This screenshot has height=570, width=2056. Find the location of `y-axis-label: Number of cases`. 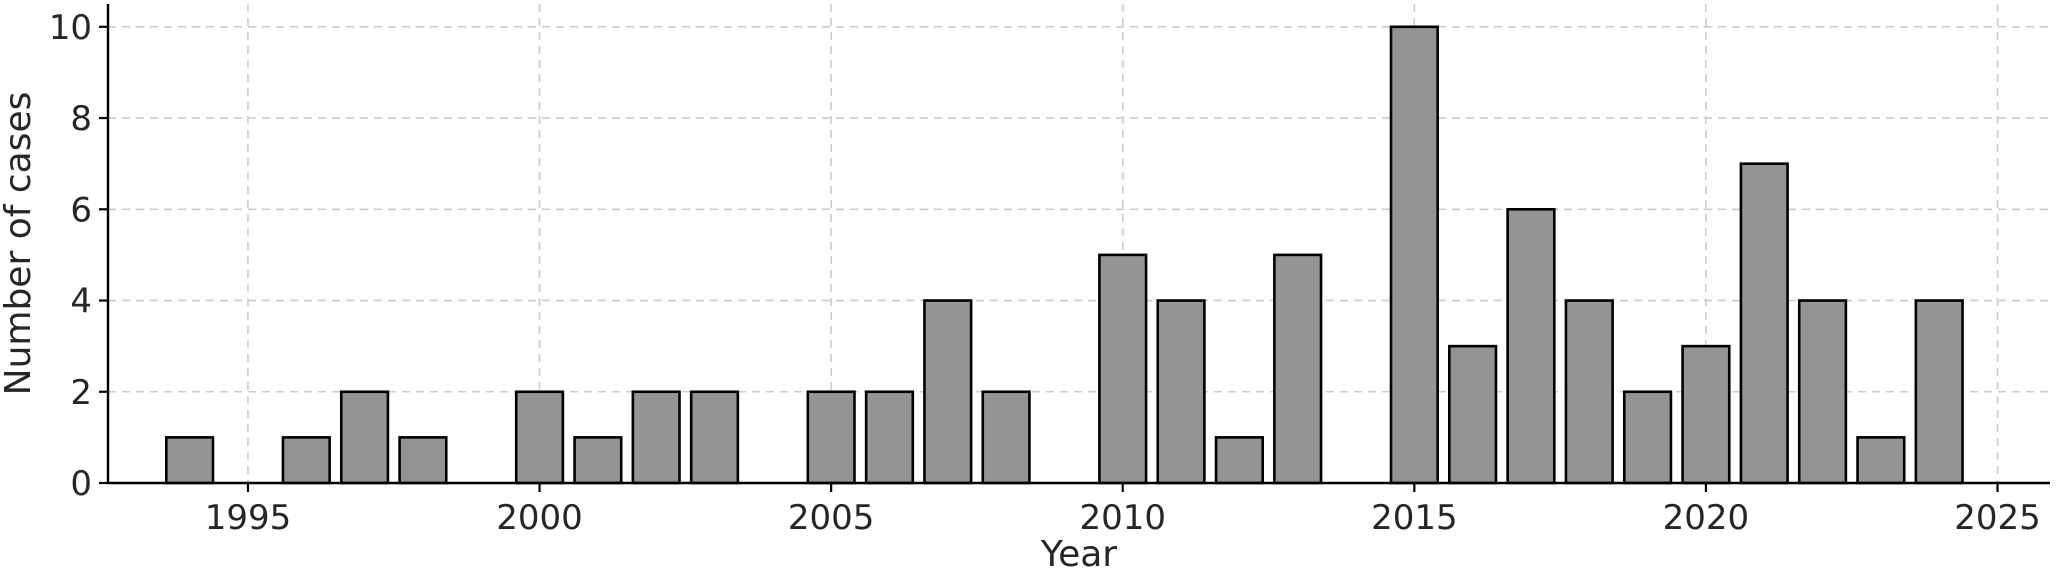

y-axis-label: Number of cases is located at coordinates (19, 244).